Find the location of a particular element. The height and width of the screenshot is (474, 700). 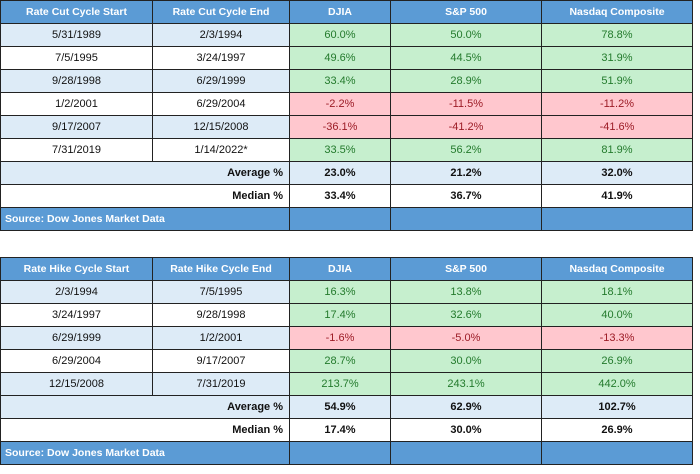

average-djia: 23.0% is located at coordinates (340, 173).